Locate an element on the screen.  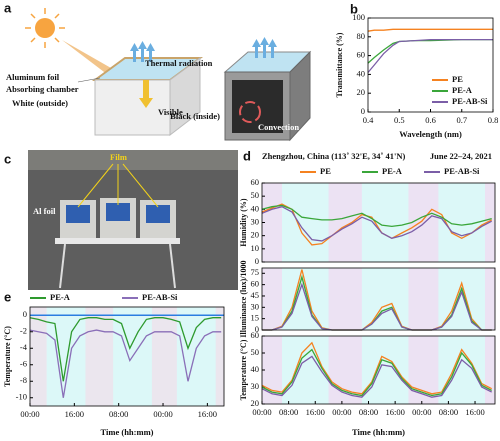
y-tick-label: -10 is located at coordinates (21, 397).